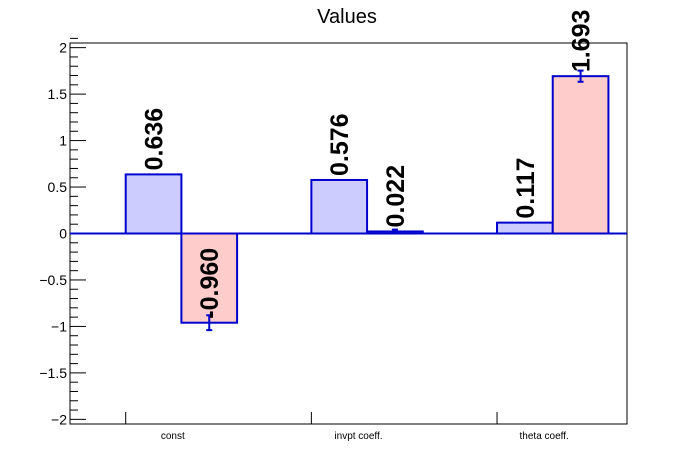 The image size is (696, 472). What do you see at coordinates (173, 436) in the screenshot?
I see `x-category-label: const` at bounding box center [173, 436].